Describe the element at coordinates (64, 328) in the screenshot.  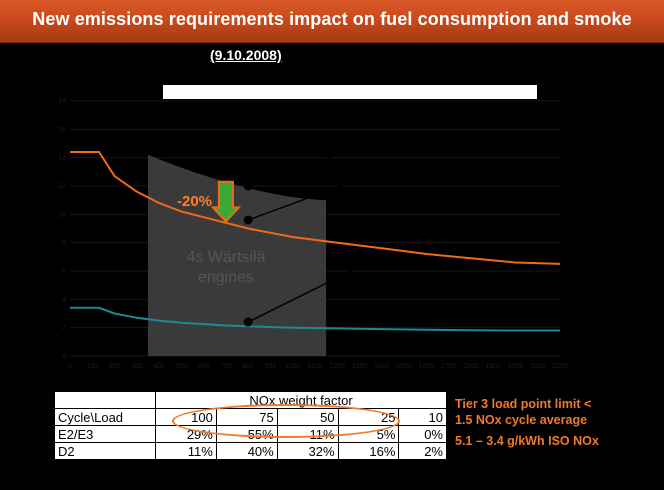
I see `y-tick-label: 2` at that location.